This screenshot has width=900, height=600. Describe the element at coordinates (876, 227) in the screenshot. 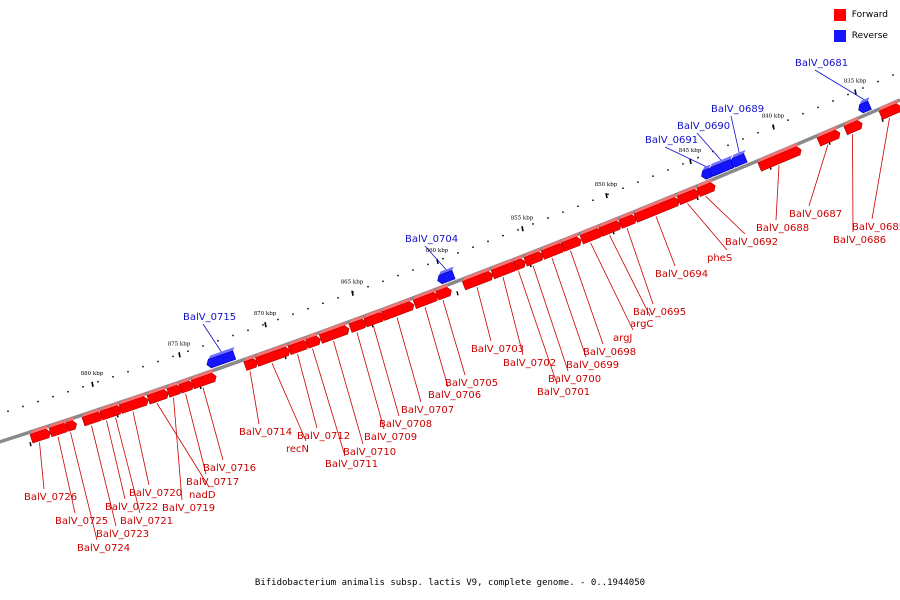

I see `gene-label: BalV_0685` at that location.